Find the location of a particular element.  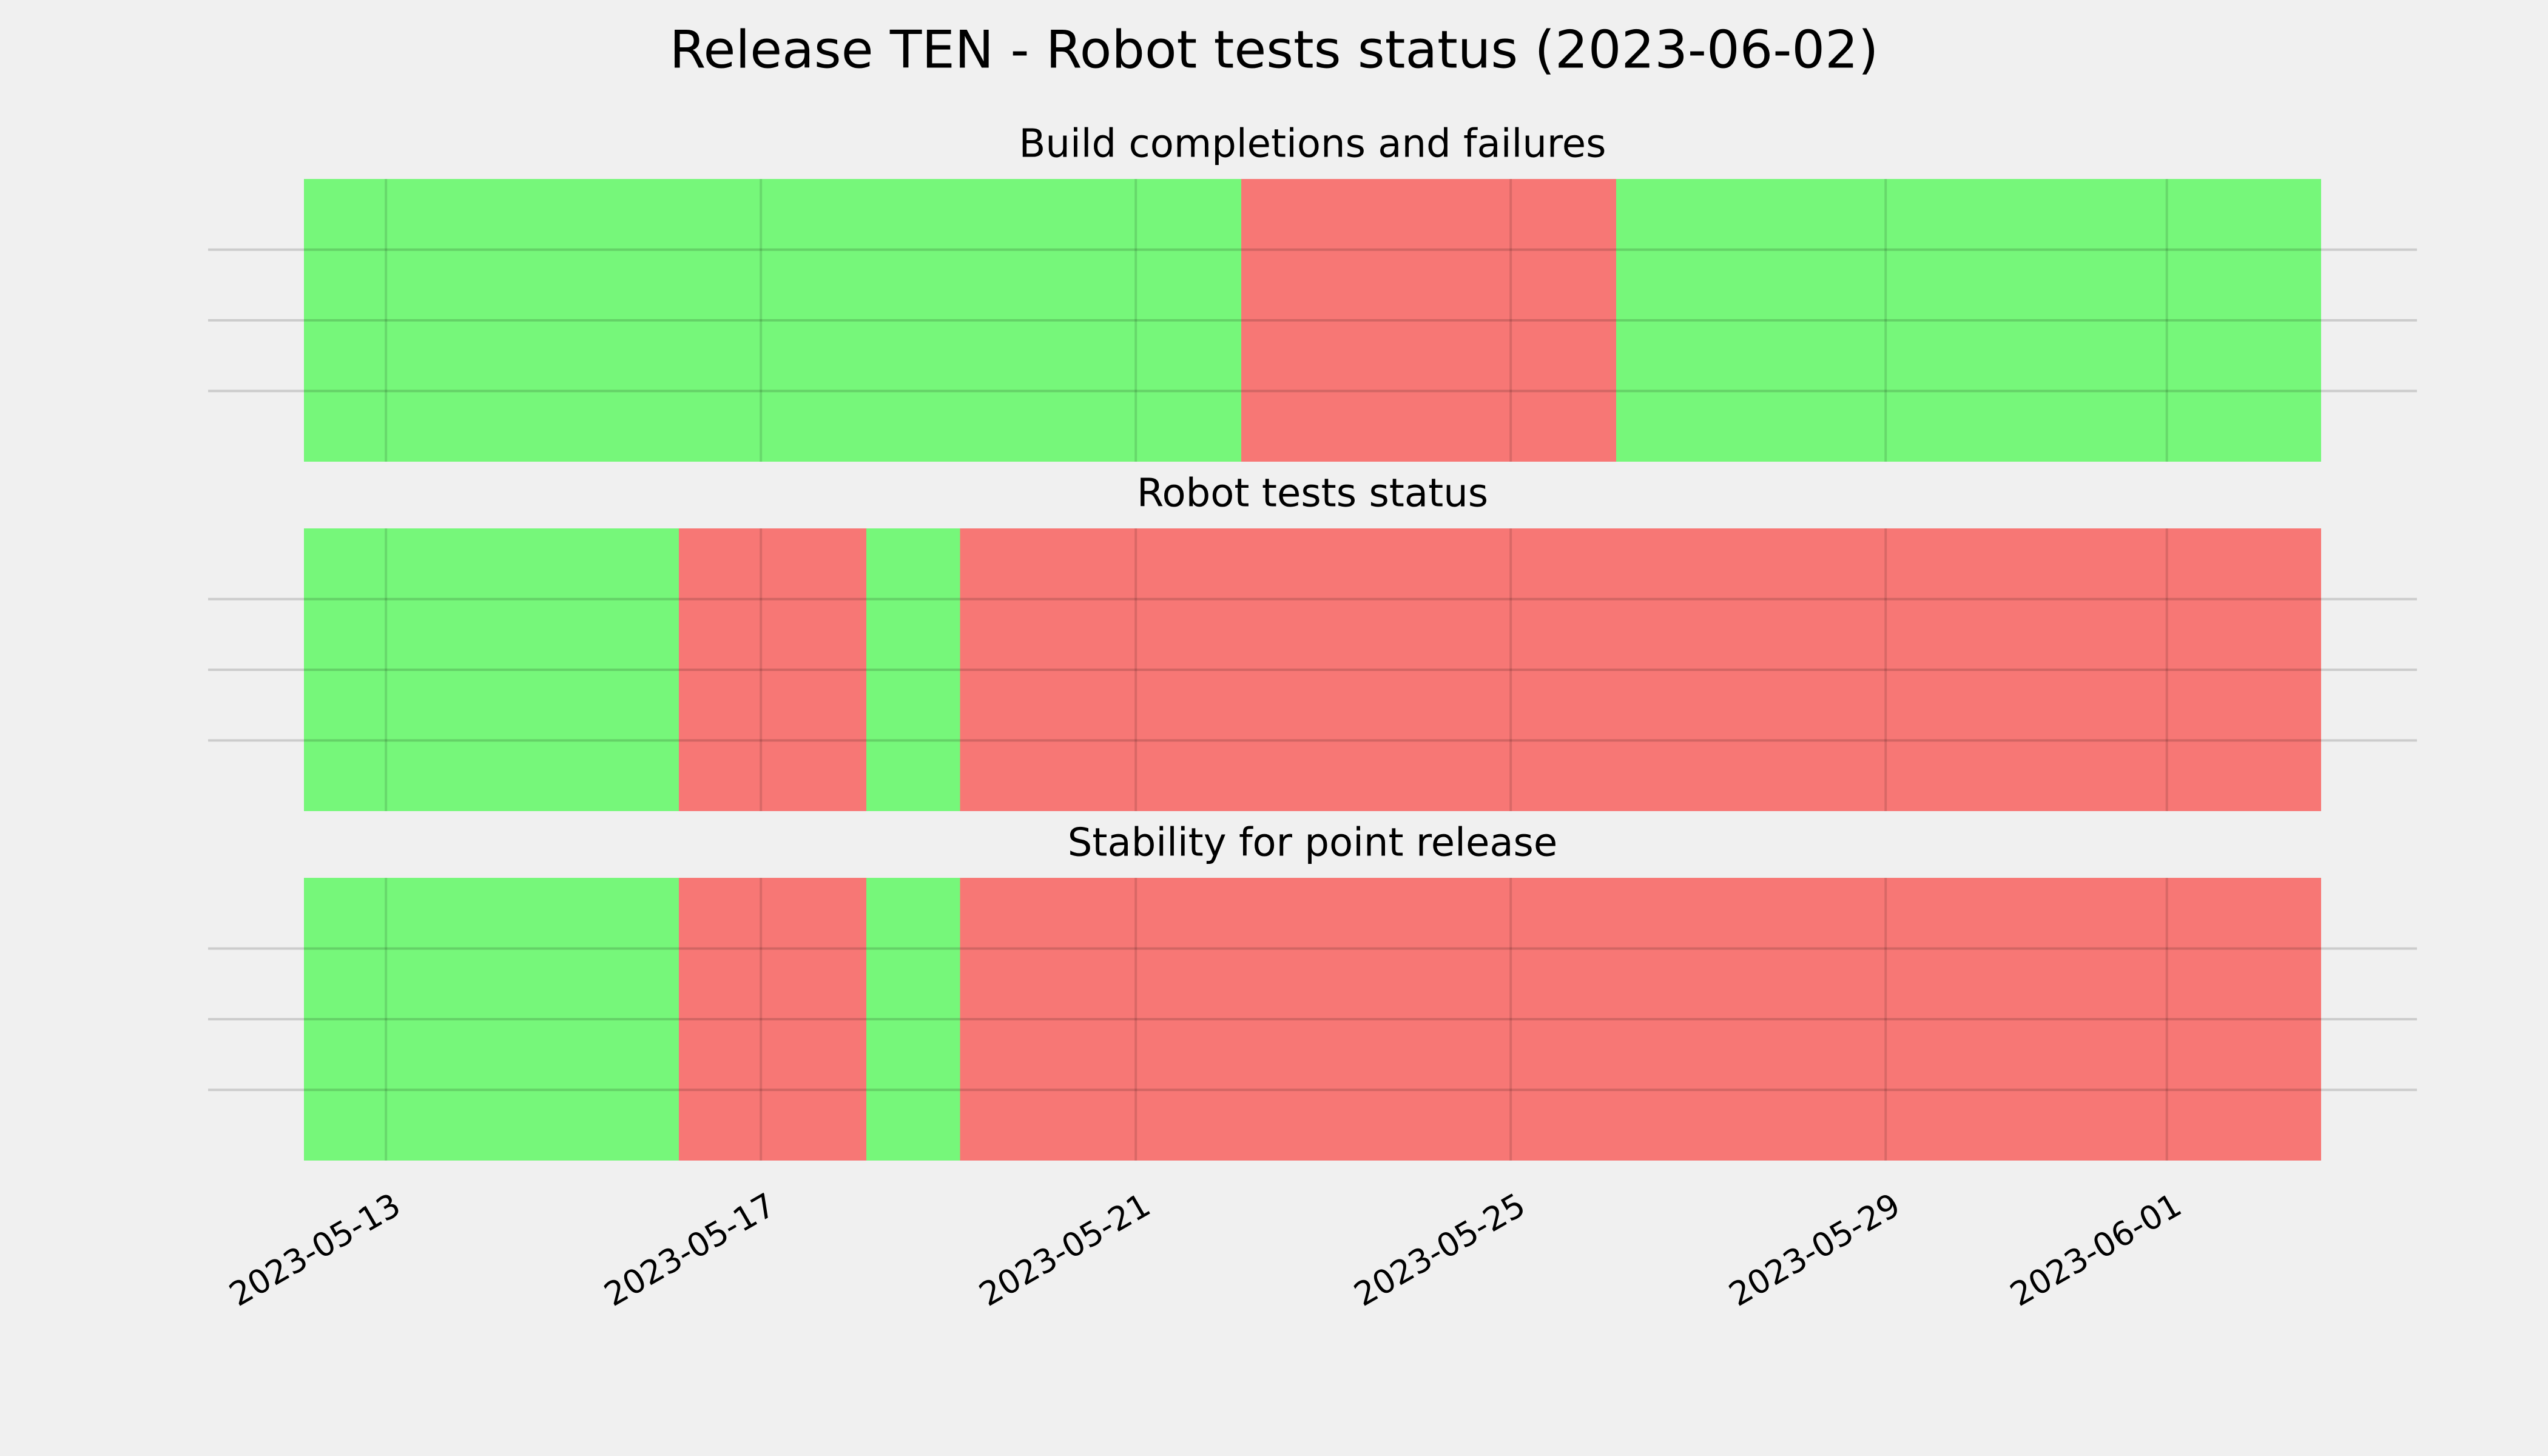

panel-title: Robot tests status is located at coordinates (1312, 493).